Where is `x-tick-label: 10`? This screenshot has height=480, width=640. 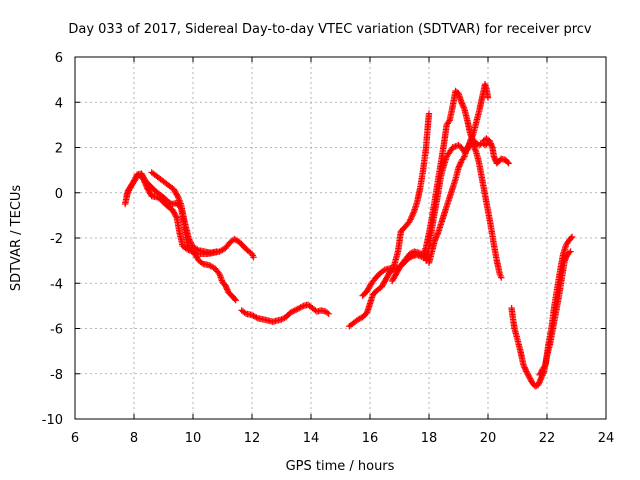
x-tick-label: 10 is located at coordinates (193, 438).